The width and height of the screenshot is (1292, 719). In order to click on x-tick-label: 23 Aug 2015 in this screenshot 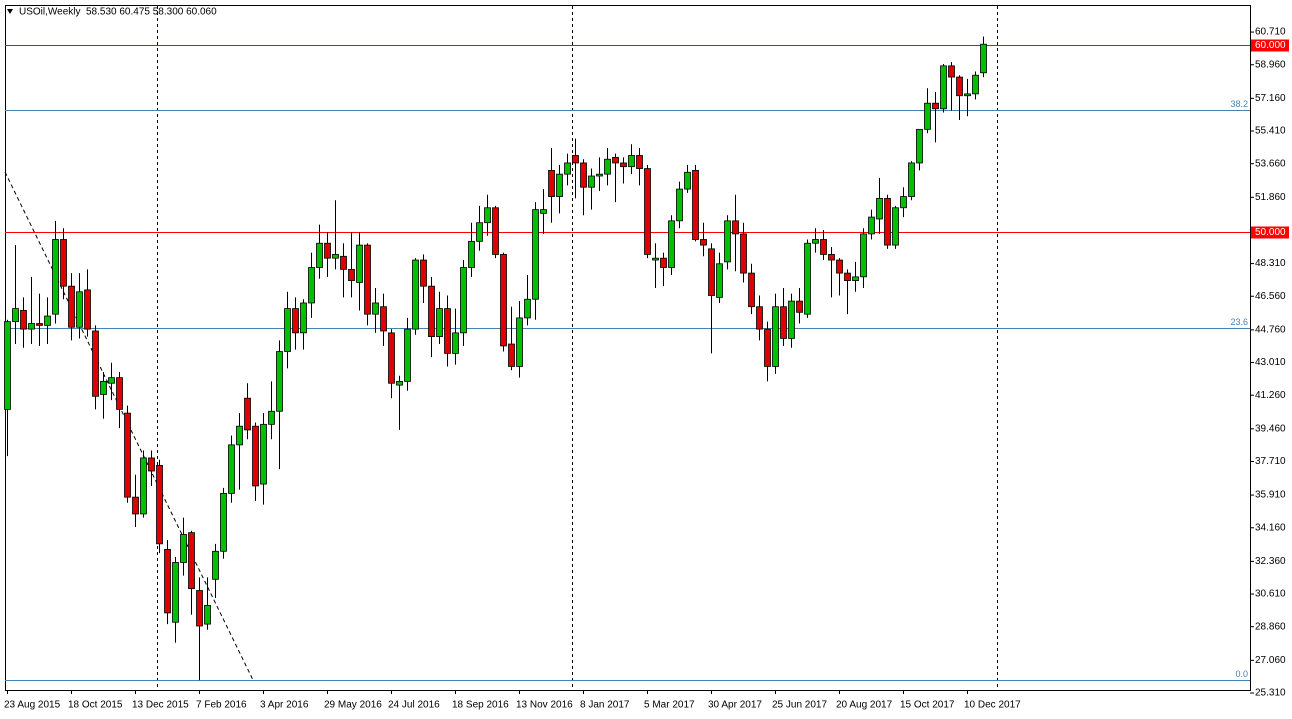, I will do `click(32, 705)`.